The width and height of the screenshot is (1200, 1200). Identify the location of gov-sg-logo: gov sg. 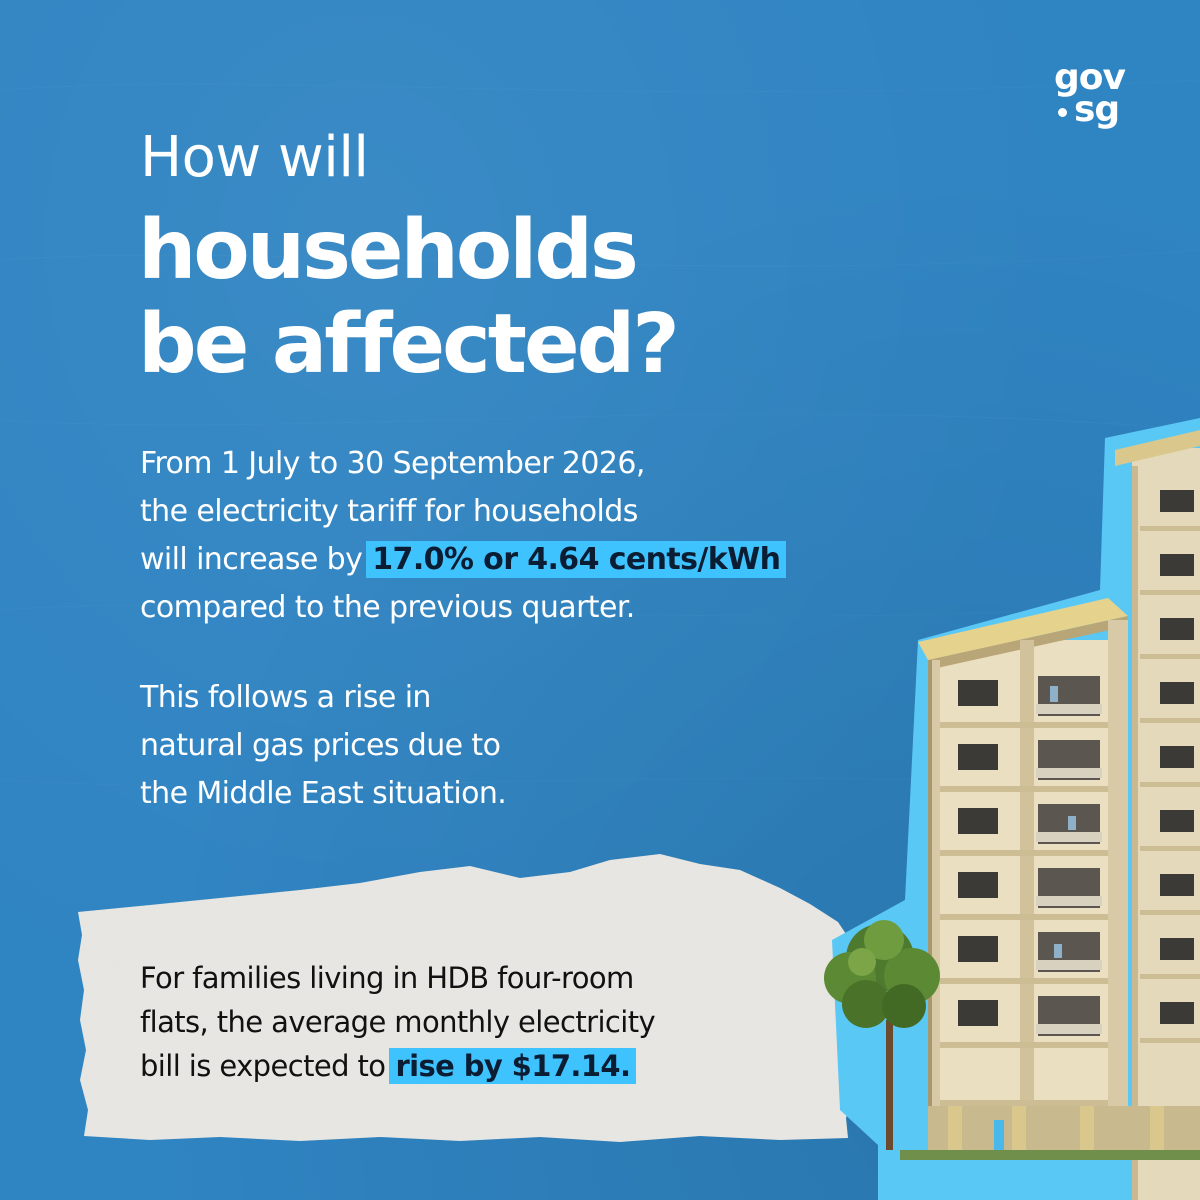
(1094, 94).